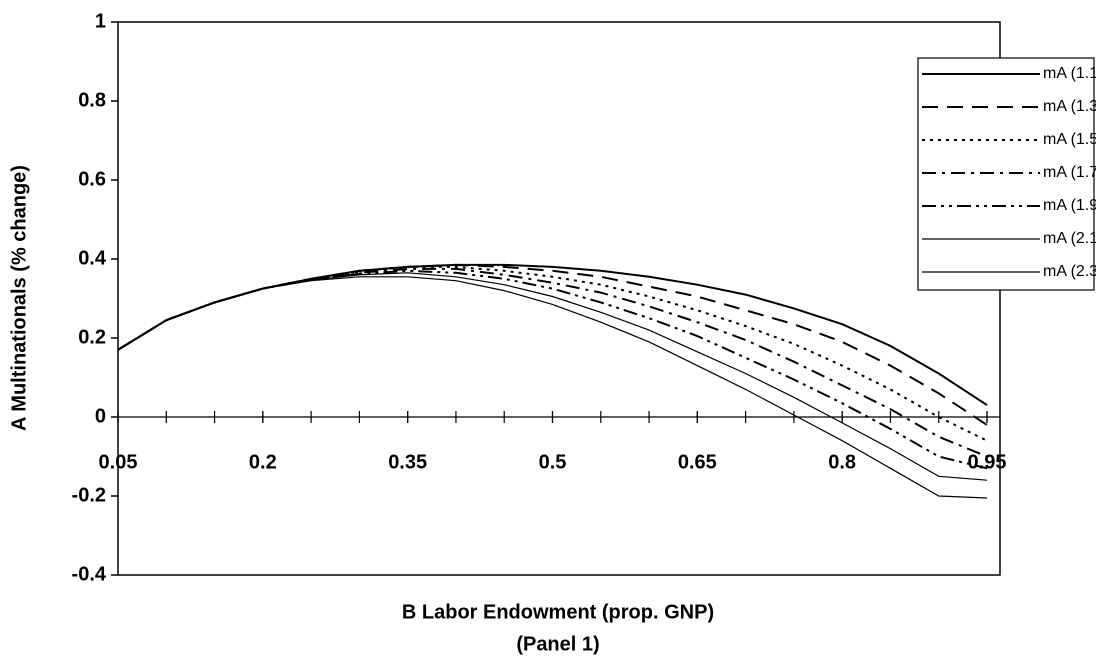  I want to click on x-tick-label: 0.2, so click(263, 462).